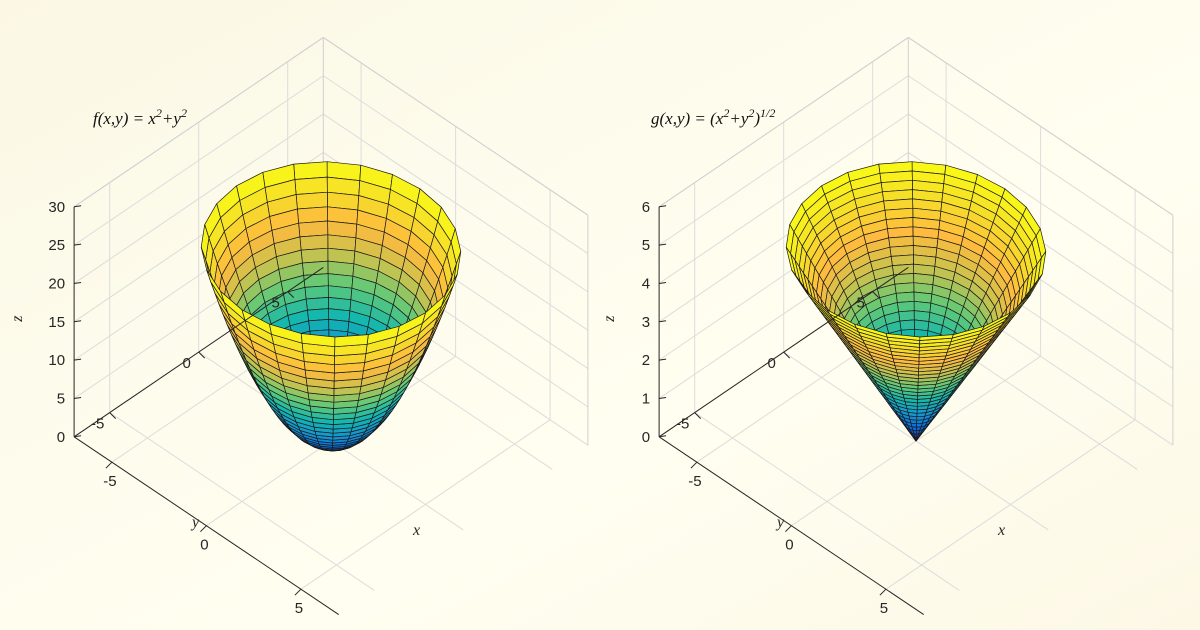  I want to click on title-part-after: ), so click(756, 118).